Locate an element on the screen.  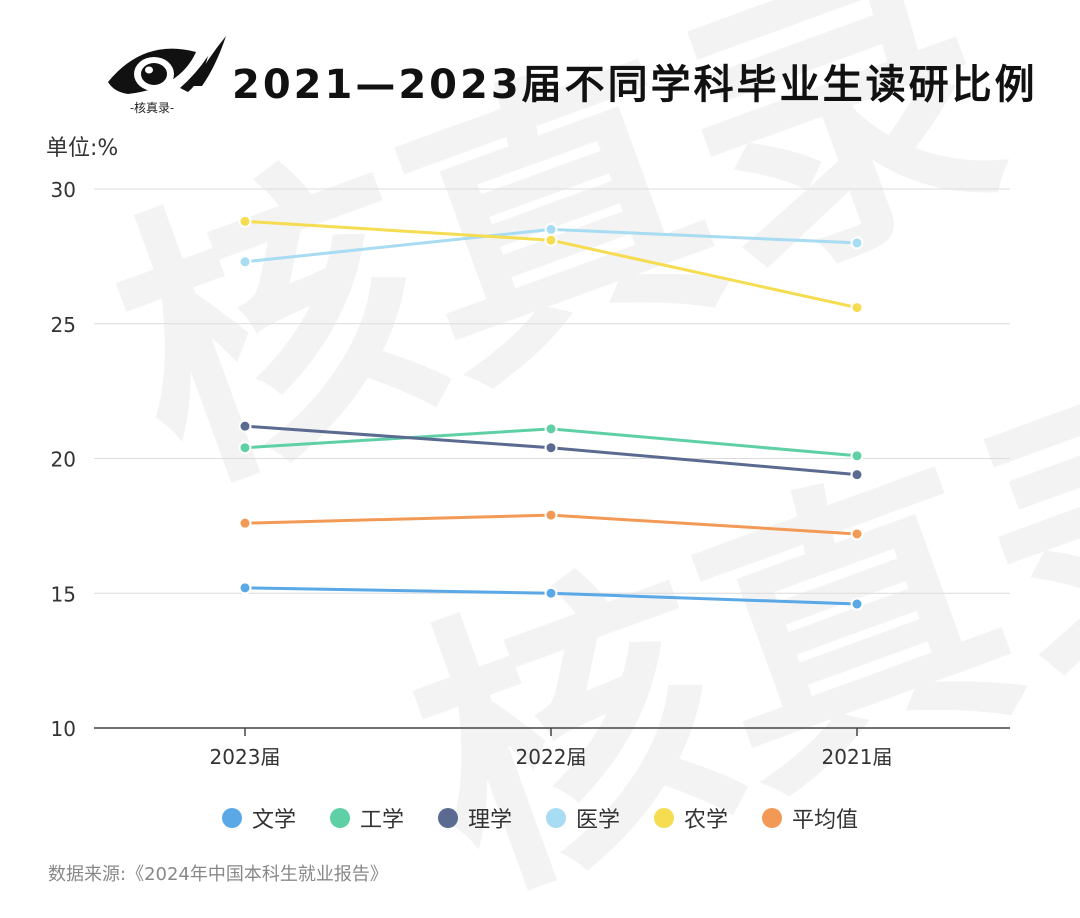
unit-label: 单位:% is located at coordinates (82, 148).